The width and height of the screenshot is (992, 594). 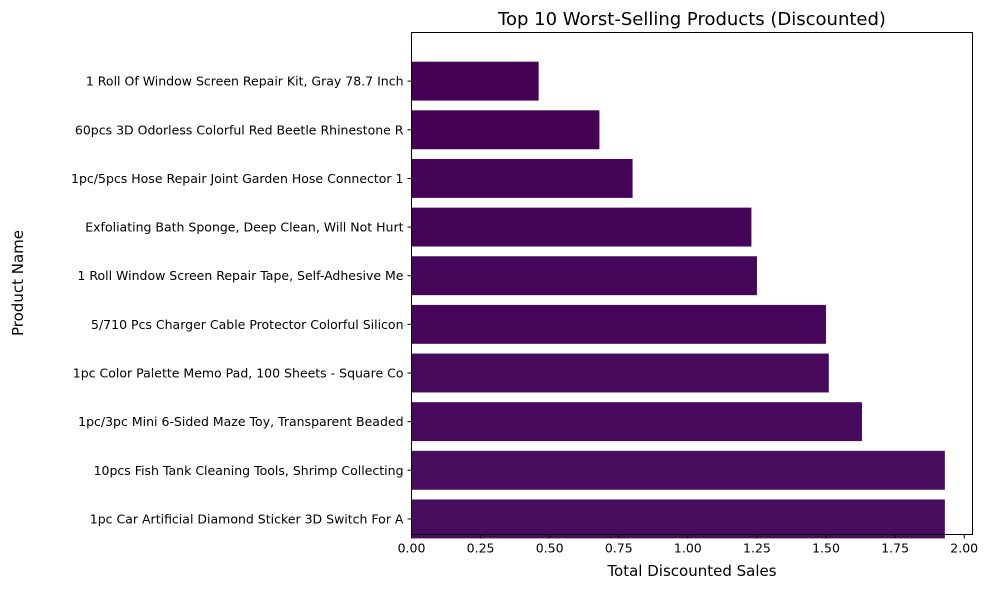 I want to click on x-tick-label: 0.00, so click(x=412, y=548).